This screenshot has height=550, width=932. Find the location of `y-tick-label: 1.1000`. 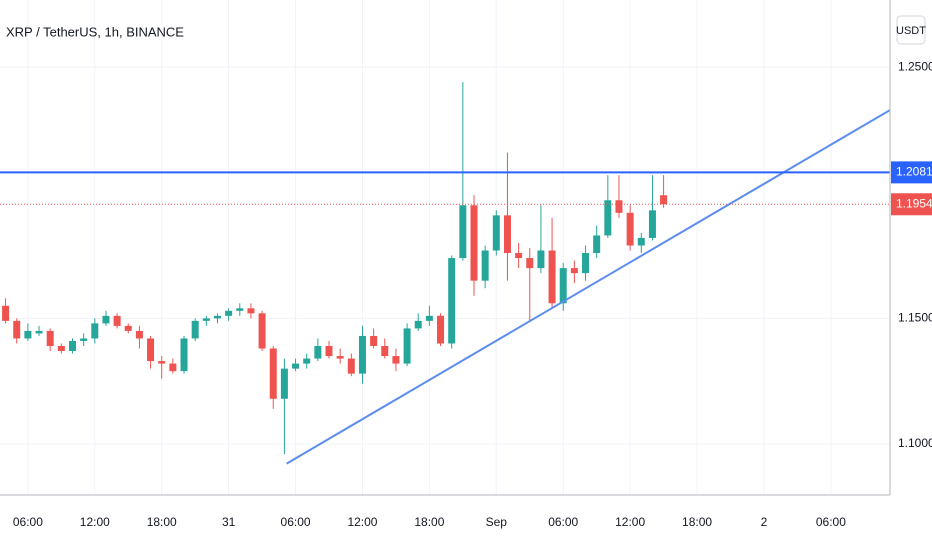

y-tick-label: 1.1000 is located at coordinates (915, 443).